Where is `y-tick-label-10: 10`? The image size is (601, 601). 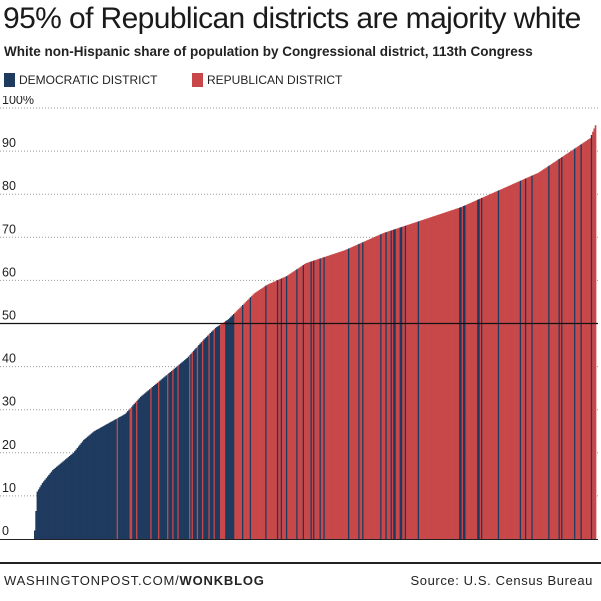
y-tick-label-10: 10 is located at coordinates (9, 488).